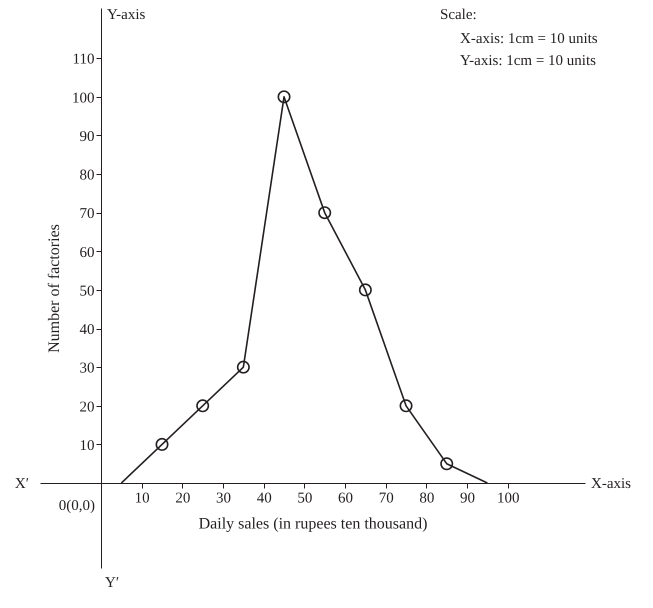 This screenshot has width=653, height=608. Describe the element at coordinates (87, 368) in the screenshot. I see `y-tick-label: 30` at that location.